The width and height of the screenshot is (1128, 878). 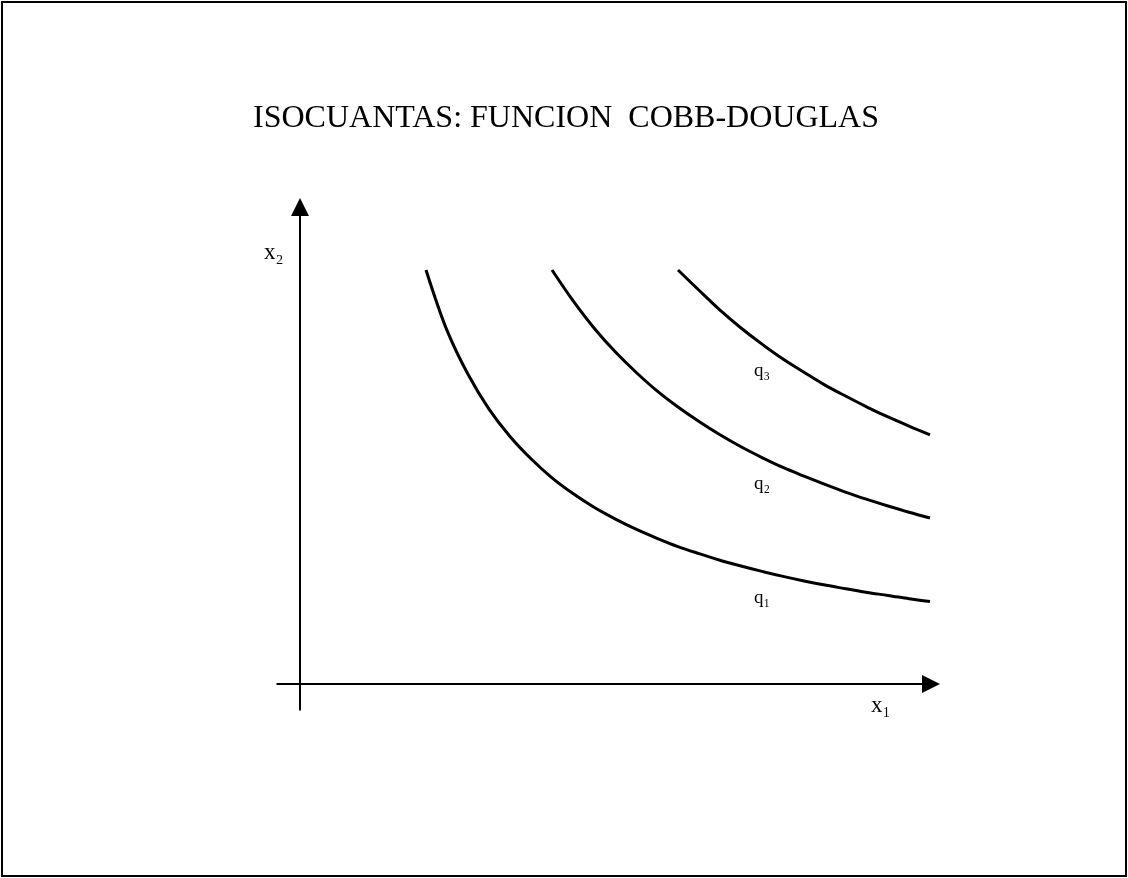 What do you see at coordinates (762, 369) in the screenshot?
I see `series-label: q₃` at bounding box center [762, 369].